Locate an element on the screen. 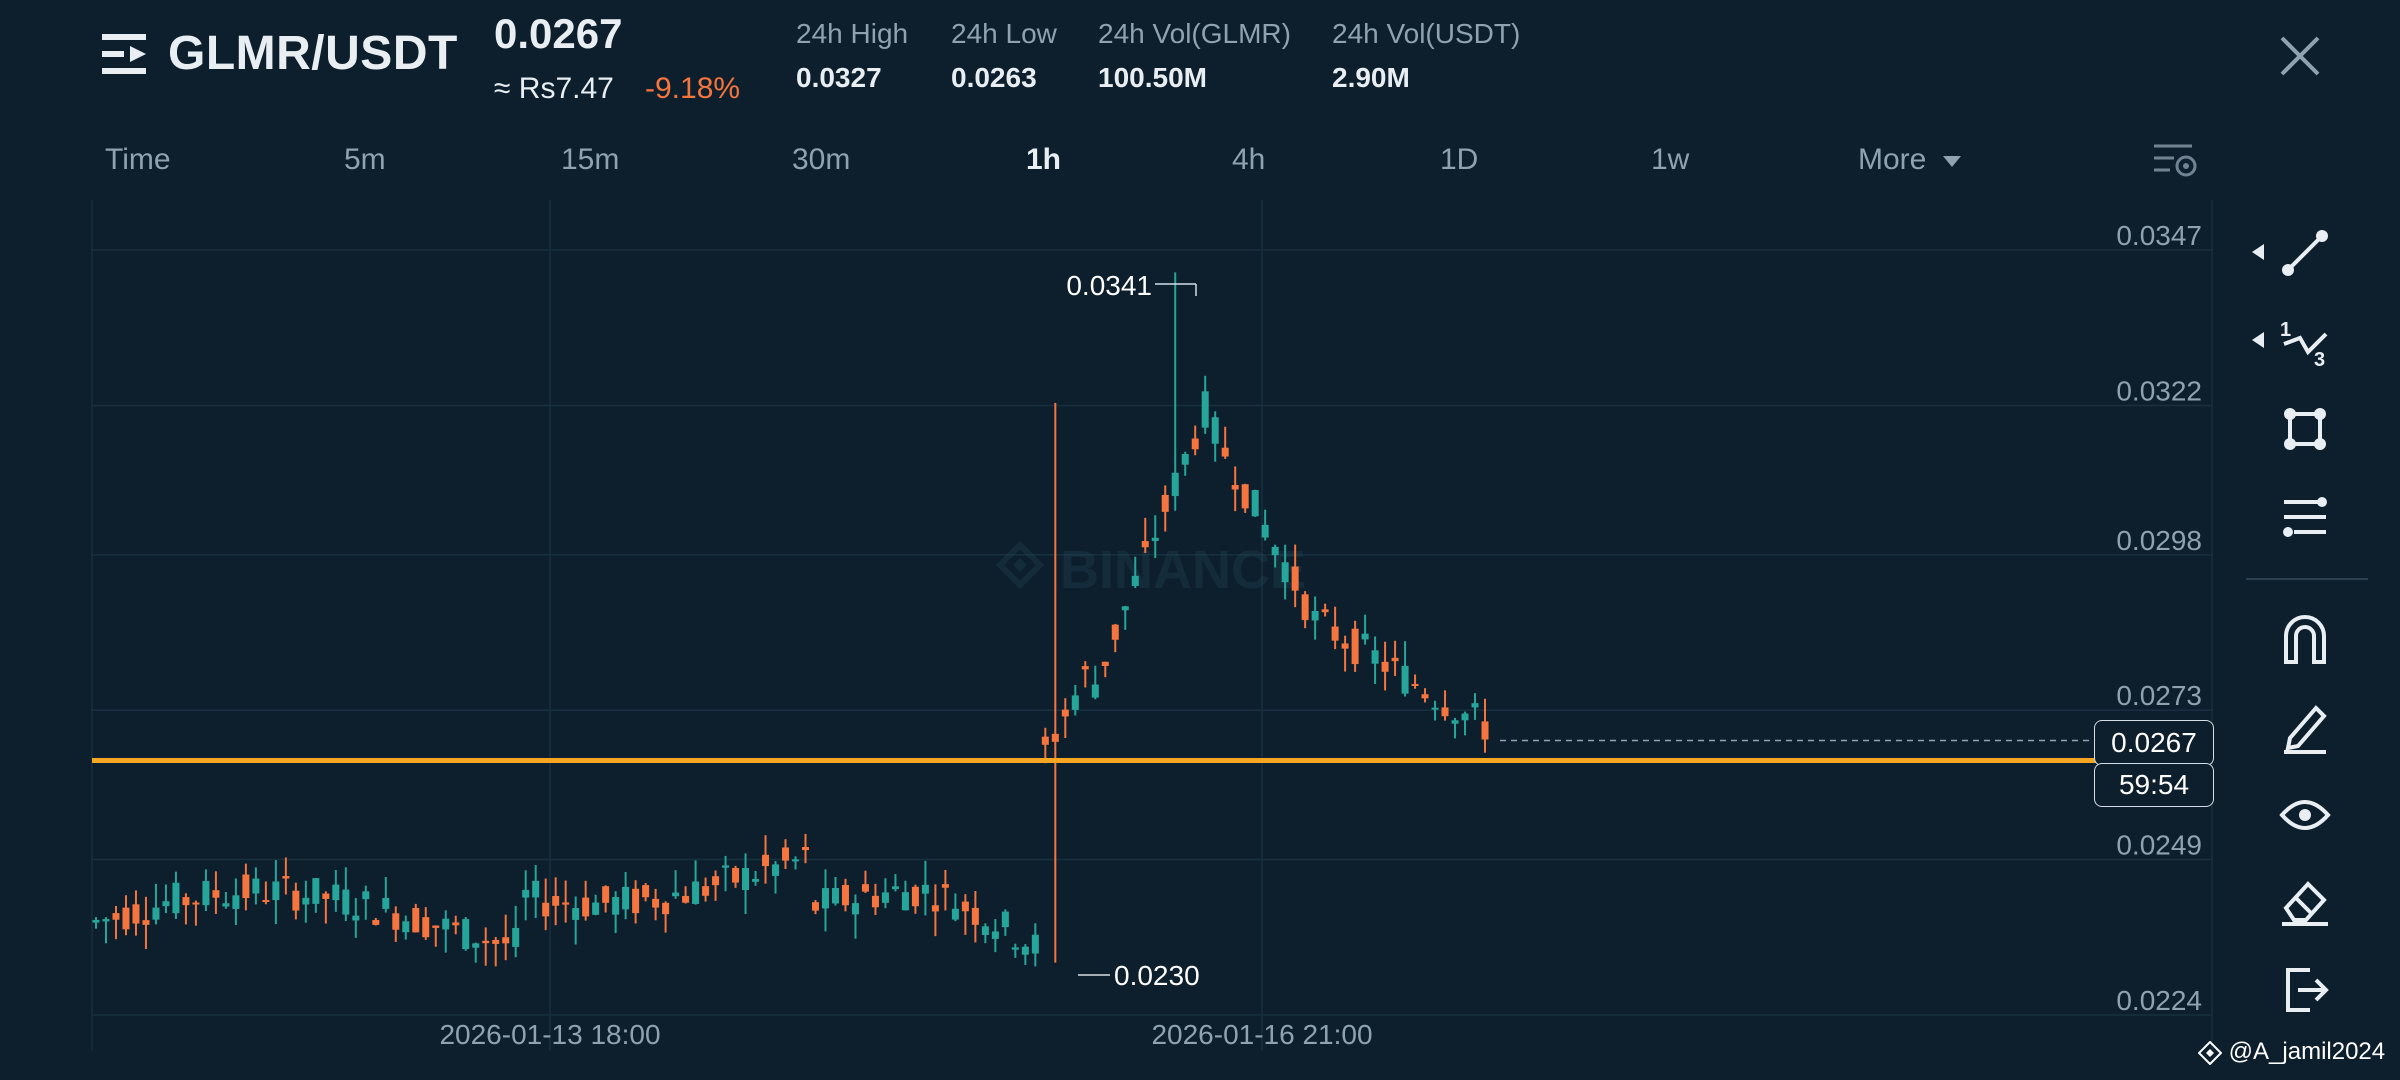 The width and height of the screenshot is (2400, 1080). y-axis: 0.0347 0.0322 0.0298 0.0273 0.0249 0.0224 is located at coordinates (2159, 618).